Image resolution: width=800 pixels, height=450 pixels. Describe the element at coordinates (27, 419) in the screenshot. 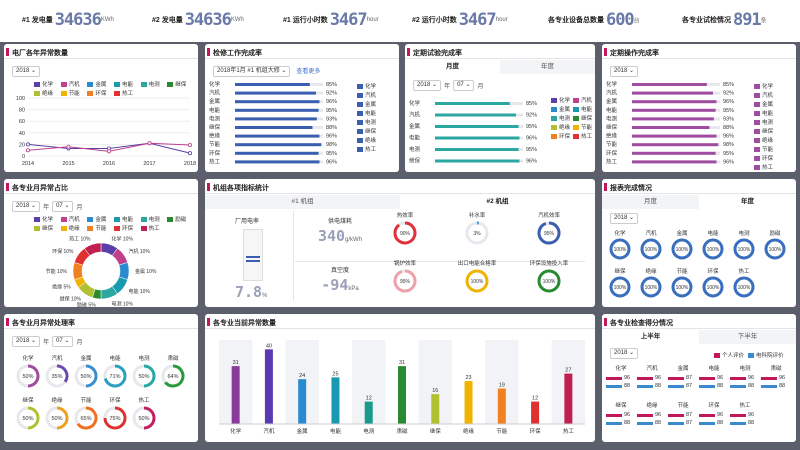

I see `ring-value: 50%` at that location.